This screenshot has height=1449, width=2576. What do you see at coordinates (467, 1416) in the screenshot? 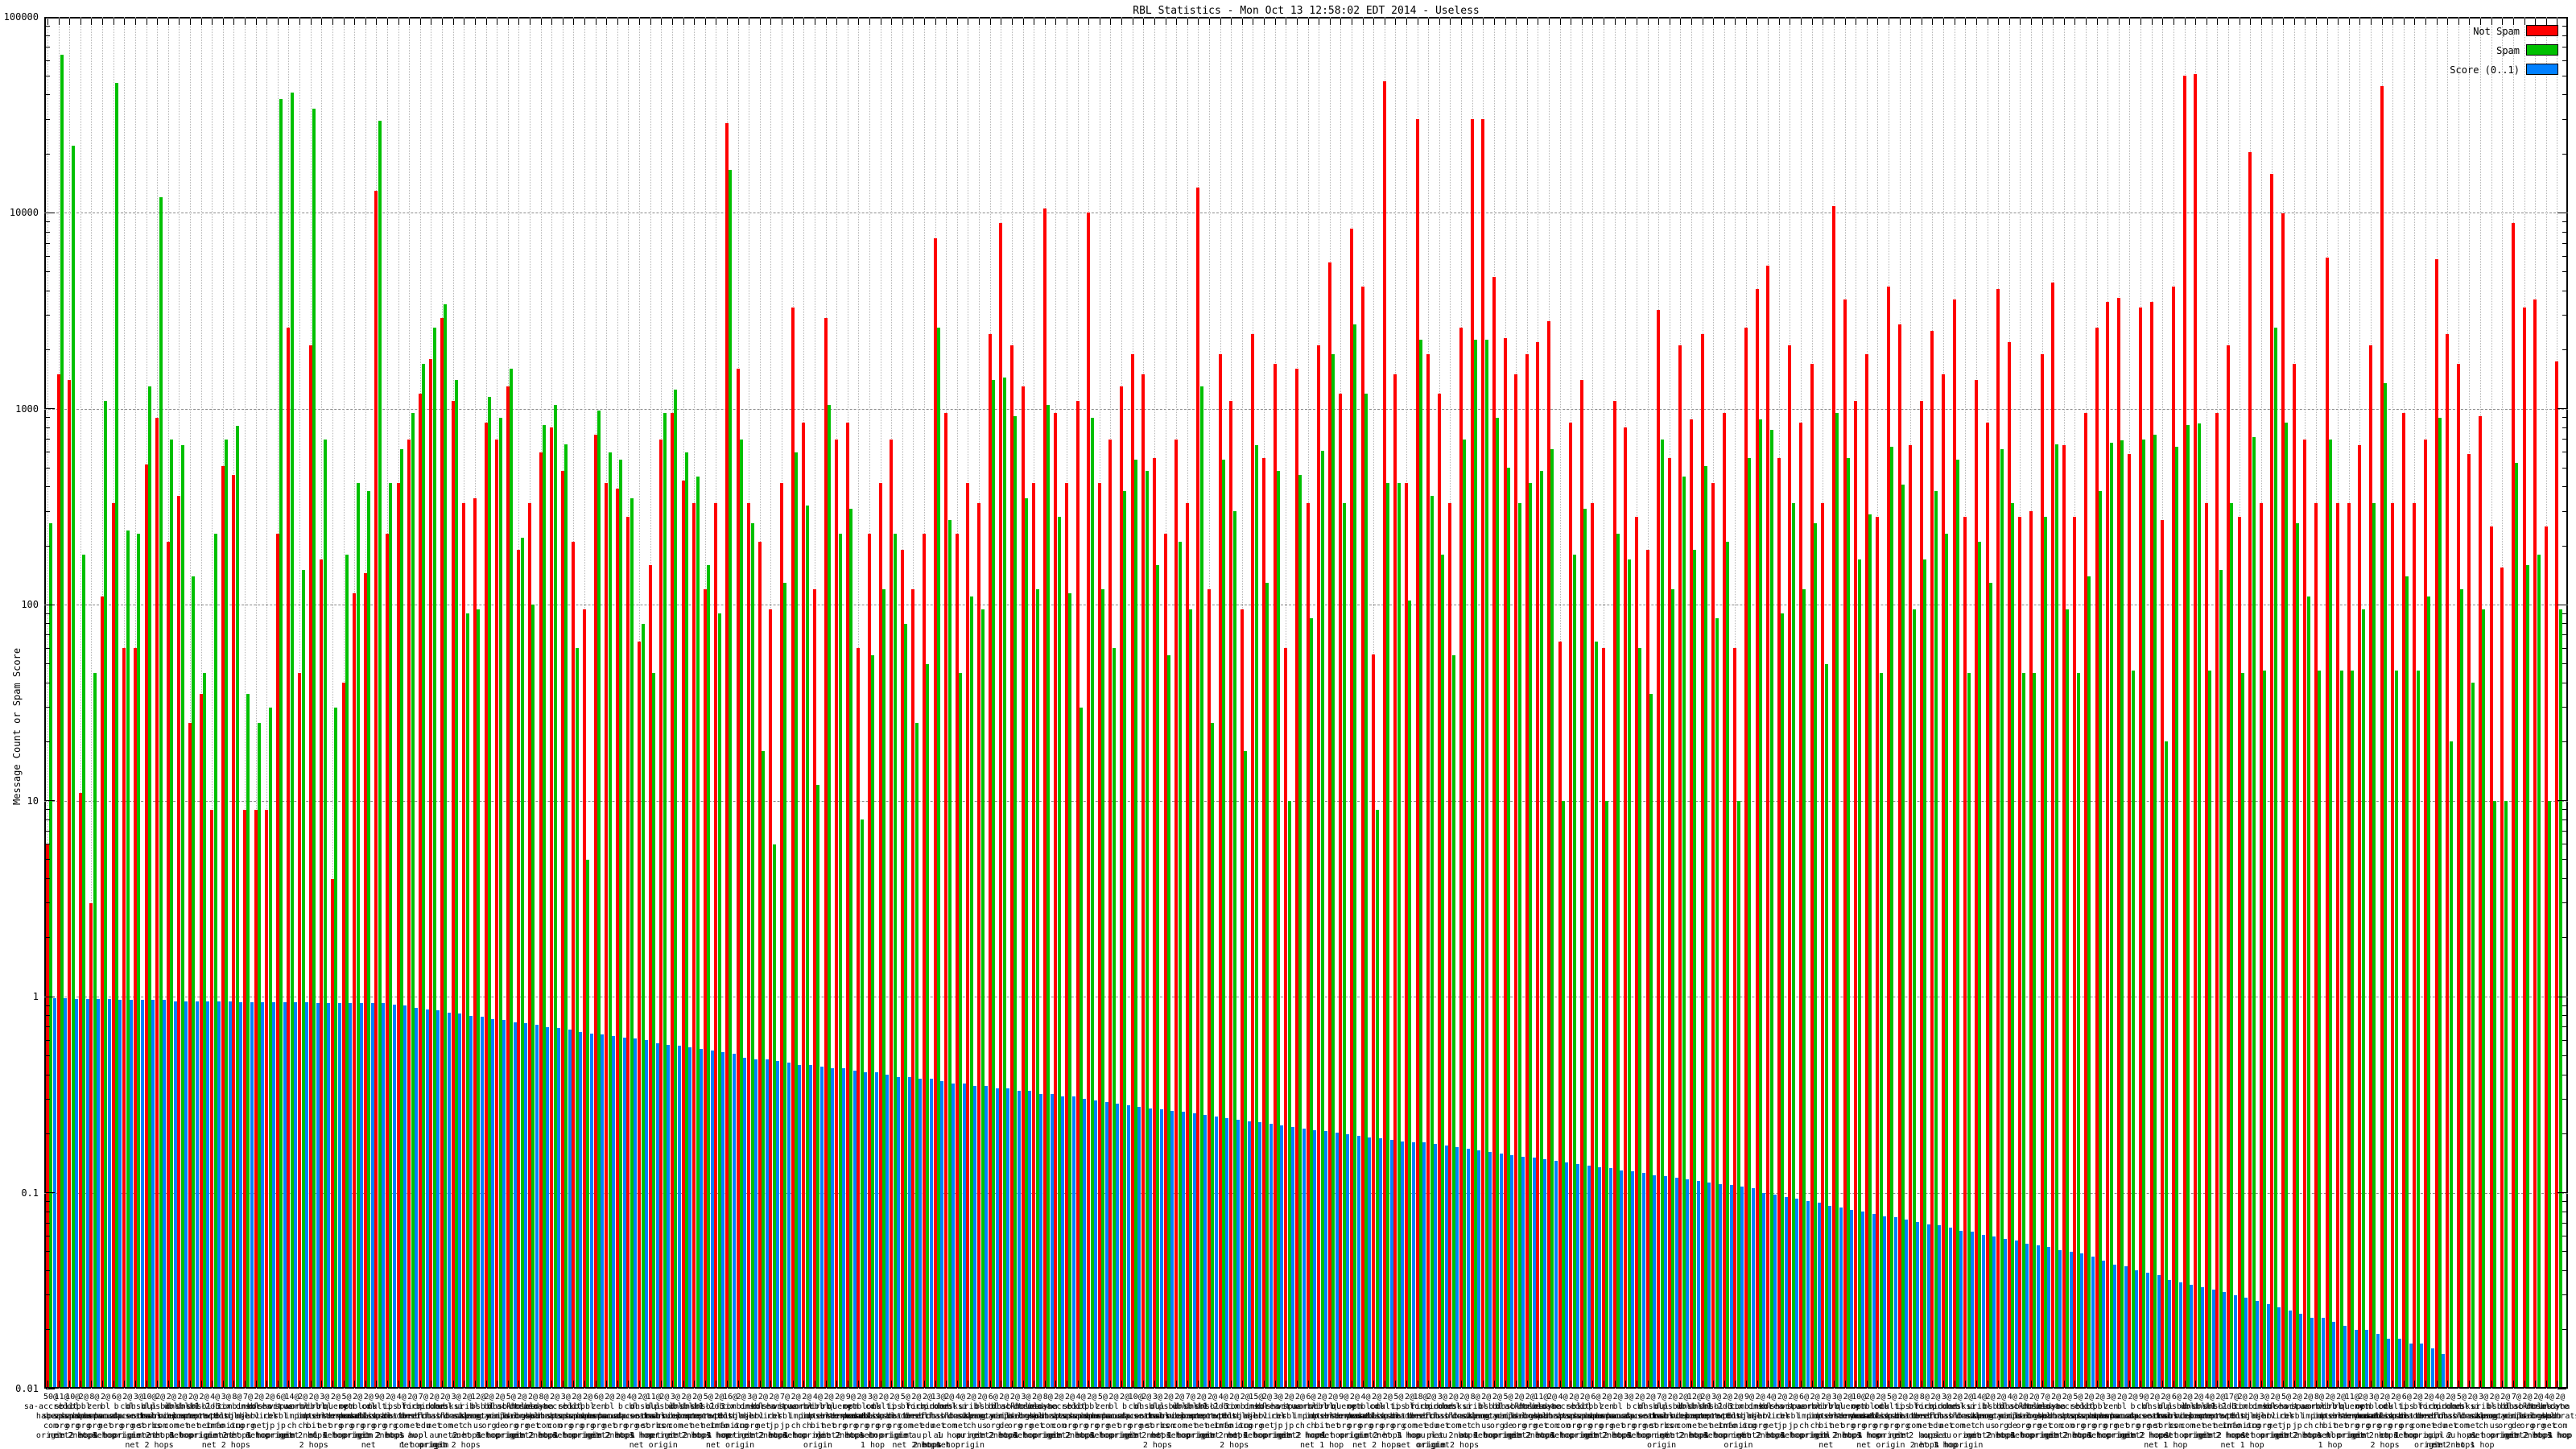
I see `x-tick-label: 2@ uribl swinog ch 2 hops` at bounding box center [467, 1416].